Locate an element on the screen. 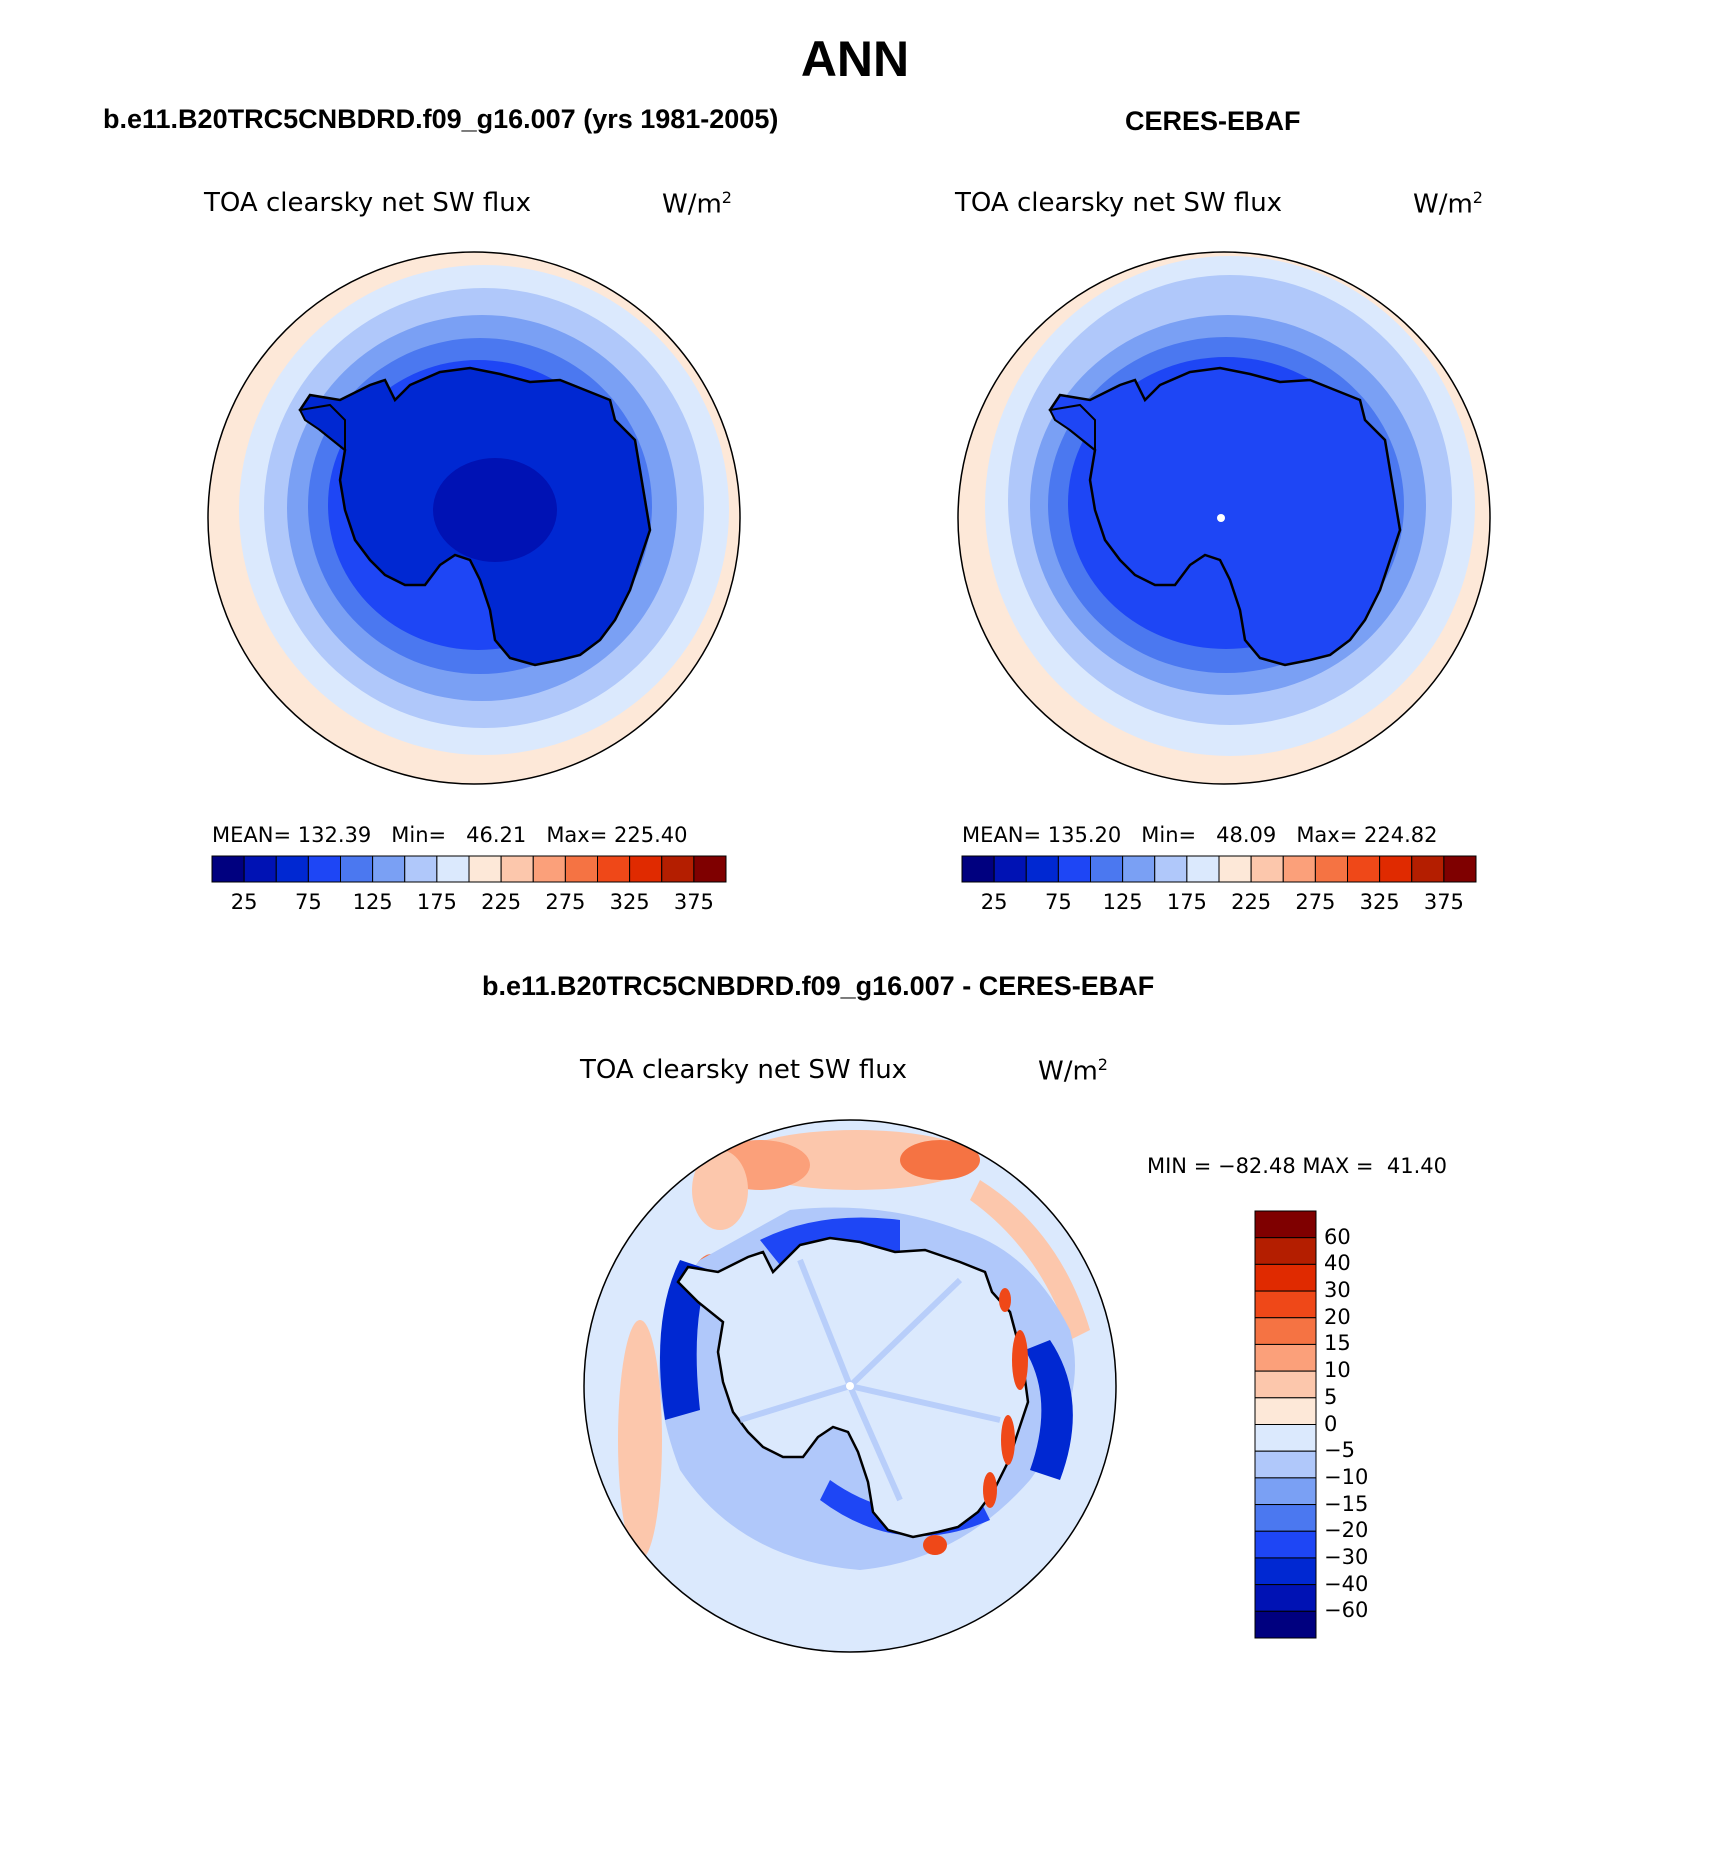  diff-units-label: W/m2 is located at coordinates (1073, 1071).